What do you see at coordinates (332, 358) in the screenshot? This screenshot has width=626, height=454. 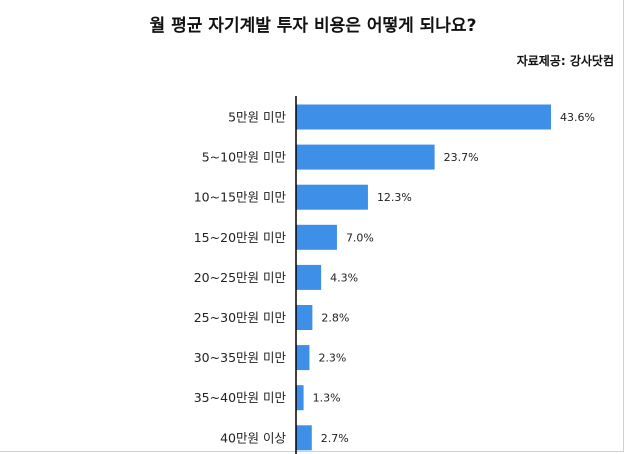 I see `value-label-6: 2.3%` at bounding box center [332, 358].